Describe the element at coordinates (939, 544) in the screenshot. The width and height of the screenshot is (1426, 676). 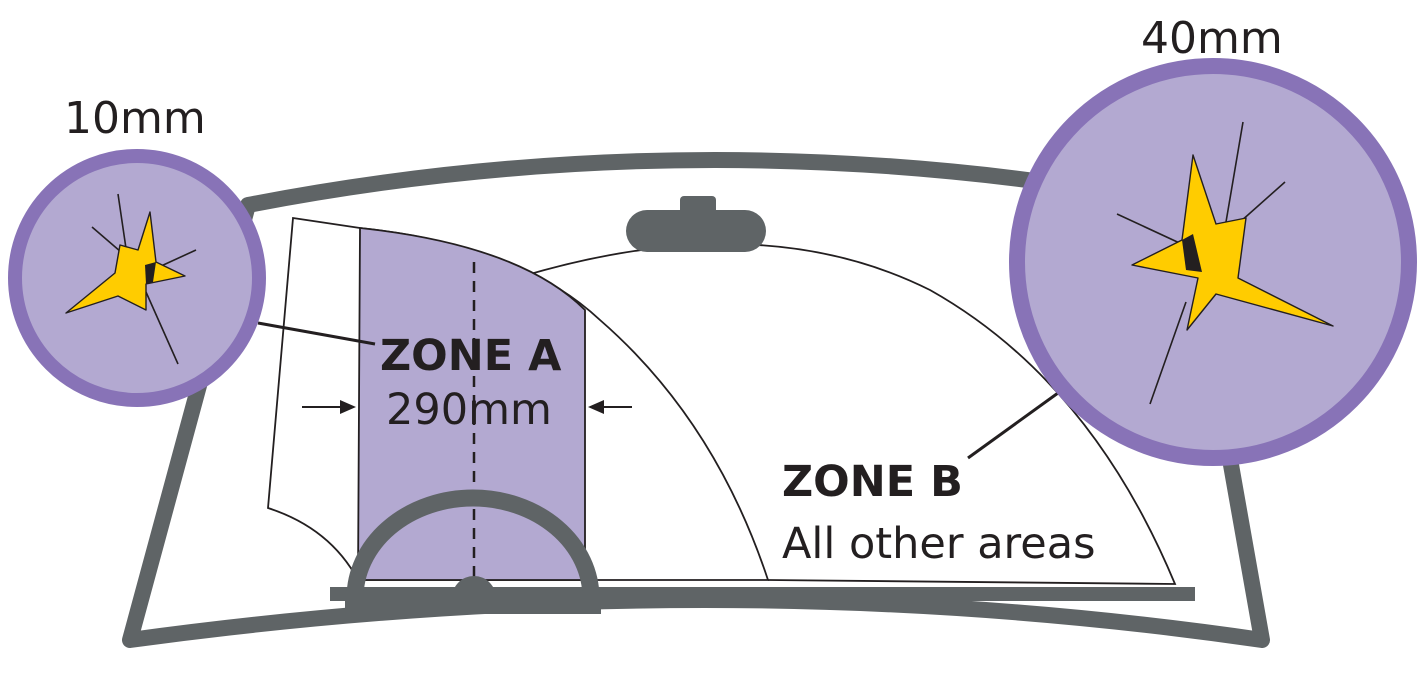
I see `zone-b-description: All other areas` at that location.